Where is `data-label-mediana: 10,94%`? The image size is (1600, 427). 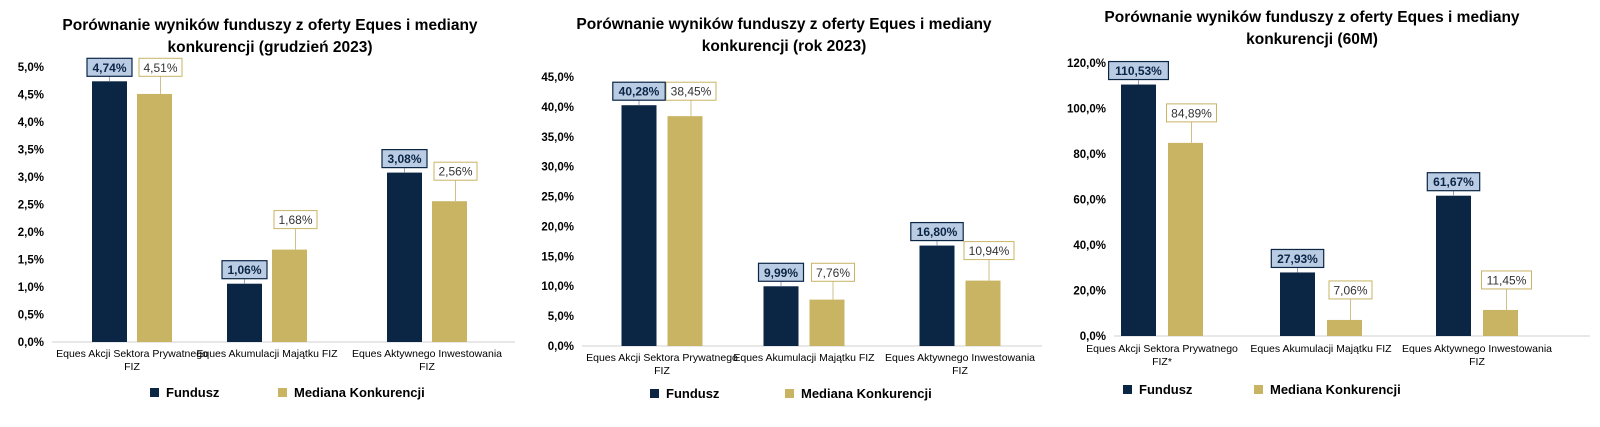
data-label-mediana: 10,94% is located at coordinates (989, 251).